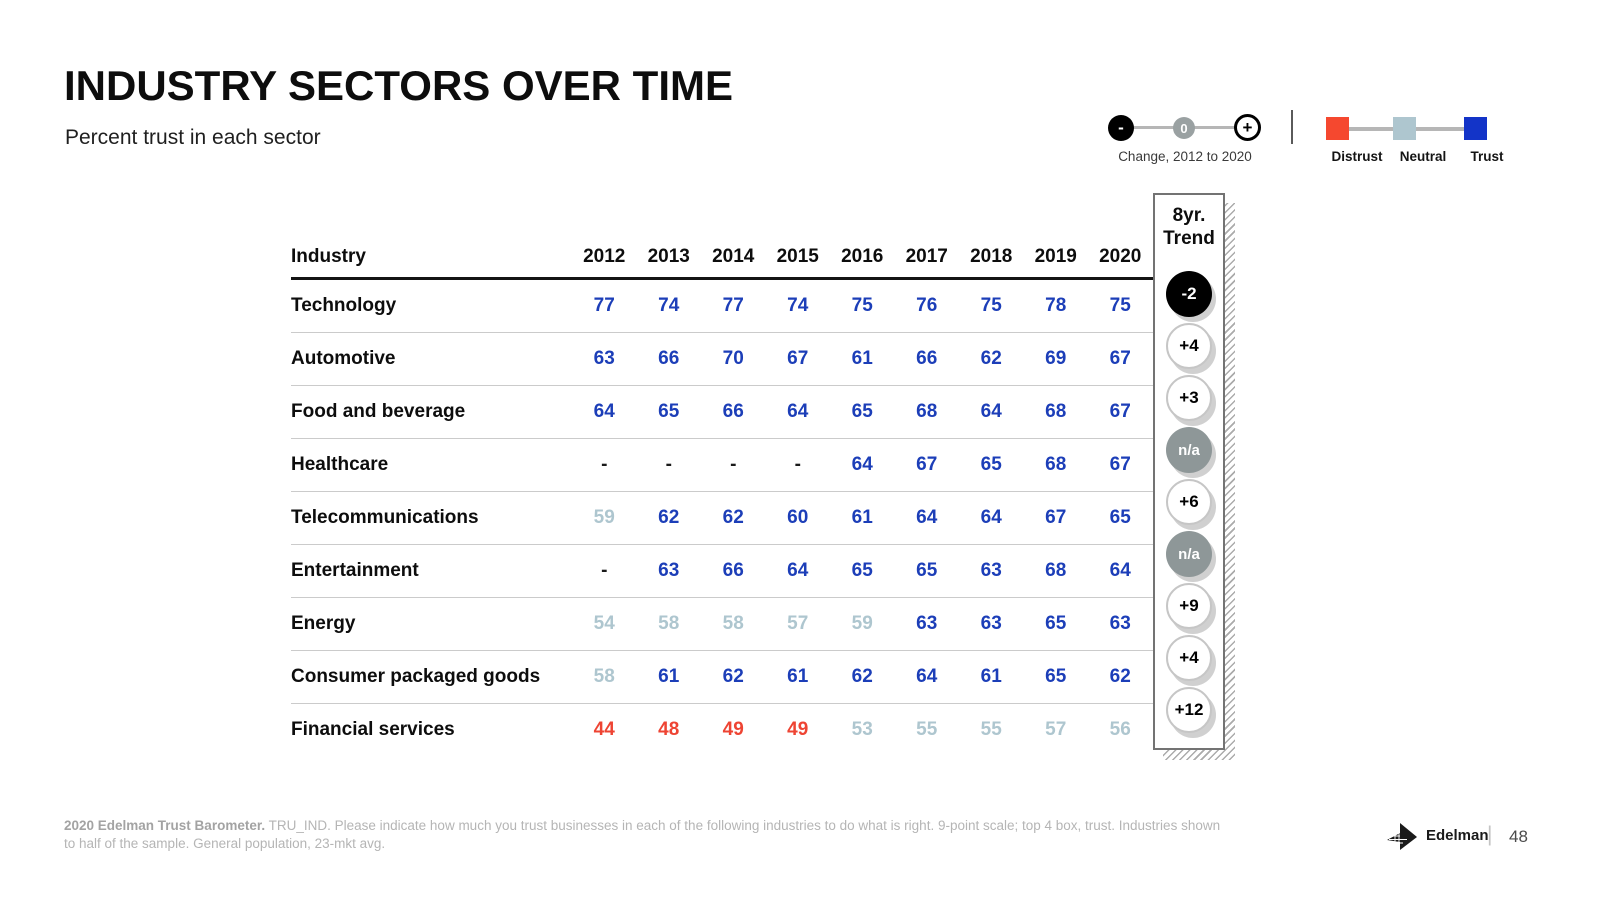  Describe the element at coordinates (1189, 710) in the screenshot. I see `trend-badge: +12` at that location.